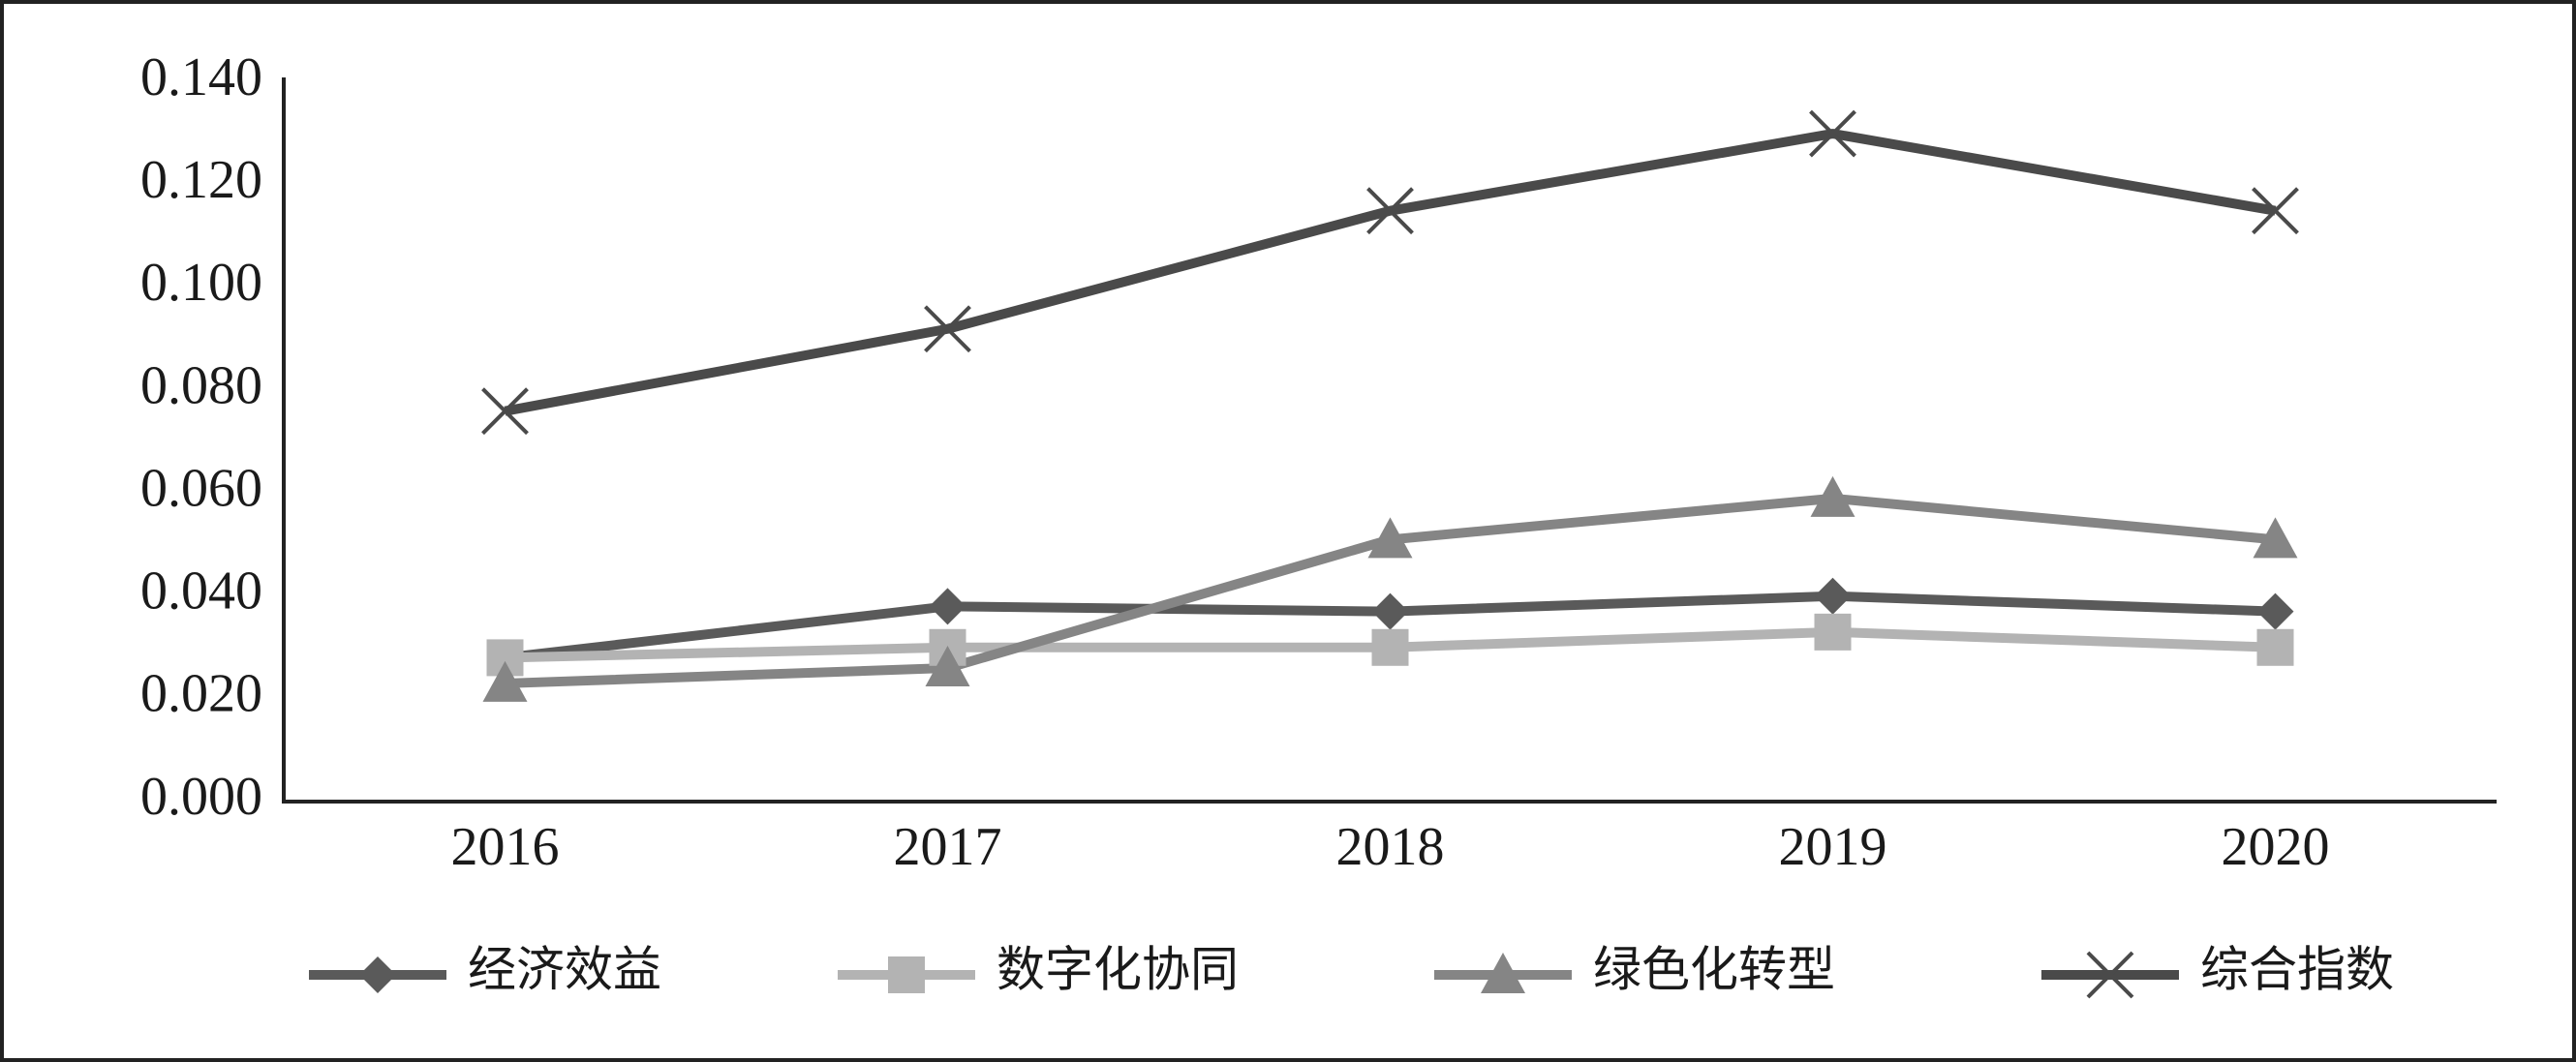  What do you see at coordinates (2297, 969) in the screenshot?
I see `legend-label: 综合指数` at bounding box center [2297, 969].